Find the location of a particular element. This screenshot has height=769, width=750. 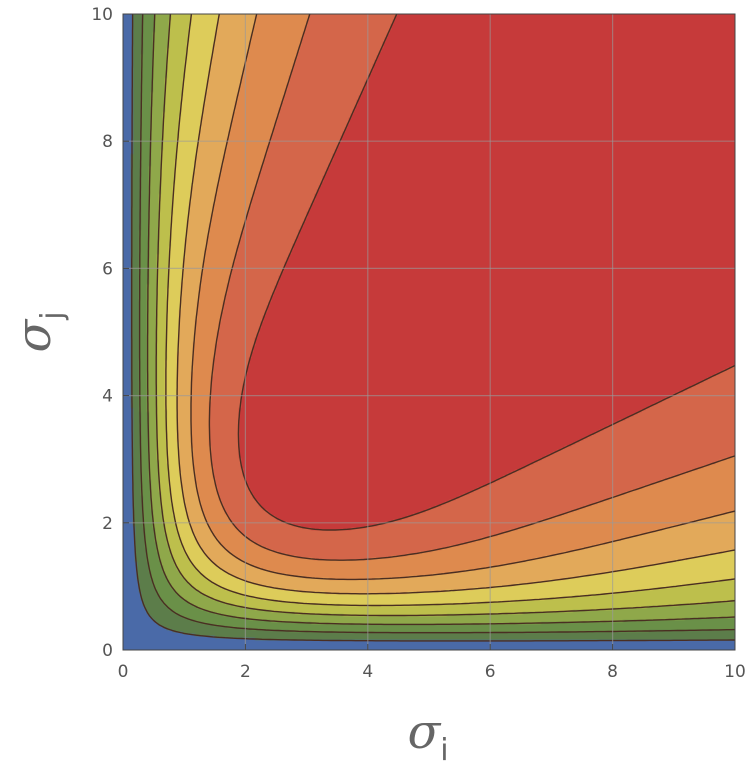

y-tick-label: 6 is located at coordinates (107, 269).